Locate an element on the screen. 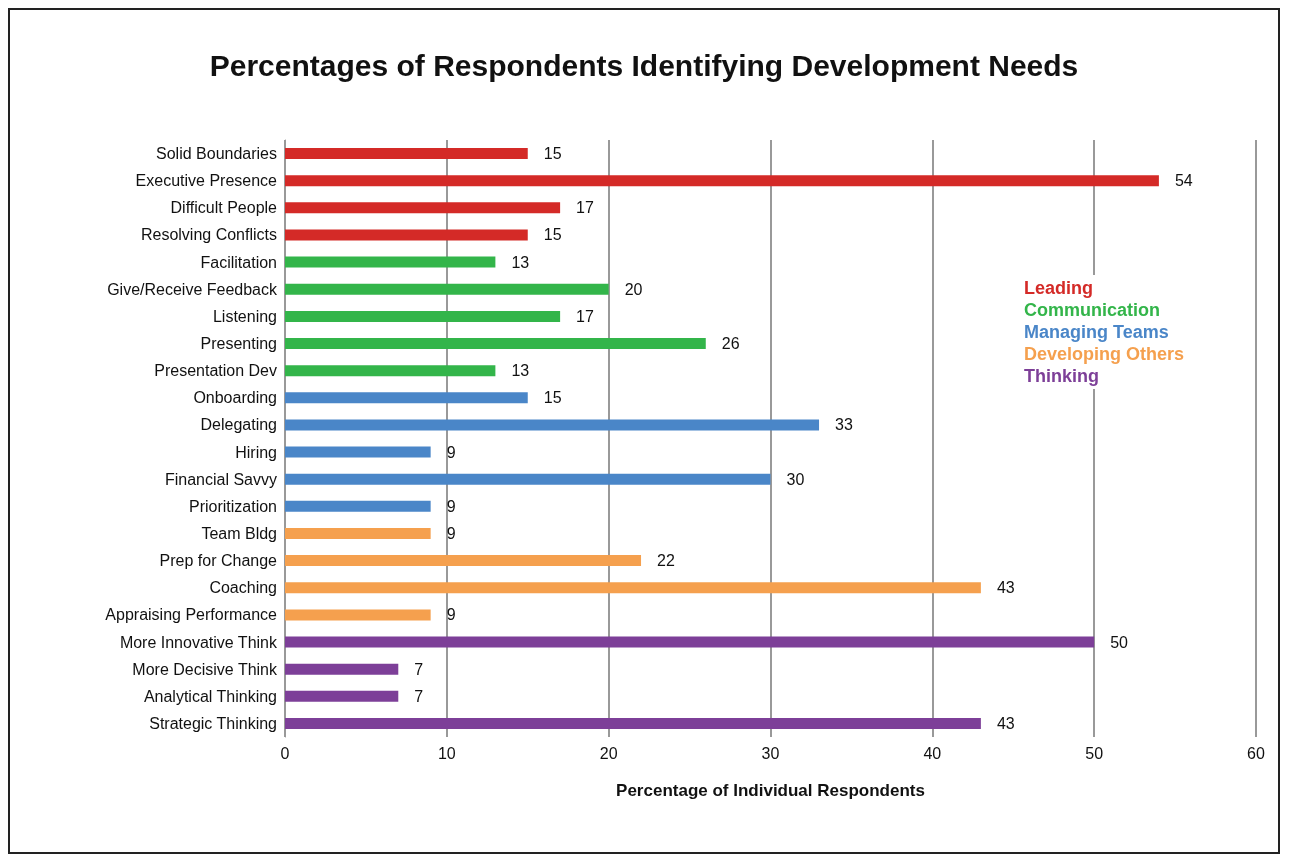 This screenshot has width=1289, height=862. text: Communication is located at coordinates (1091, 310).